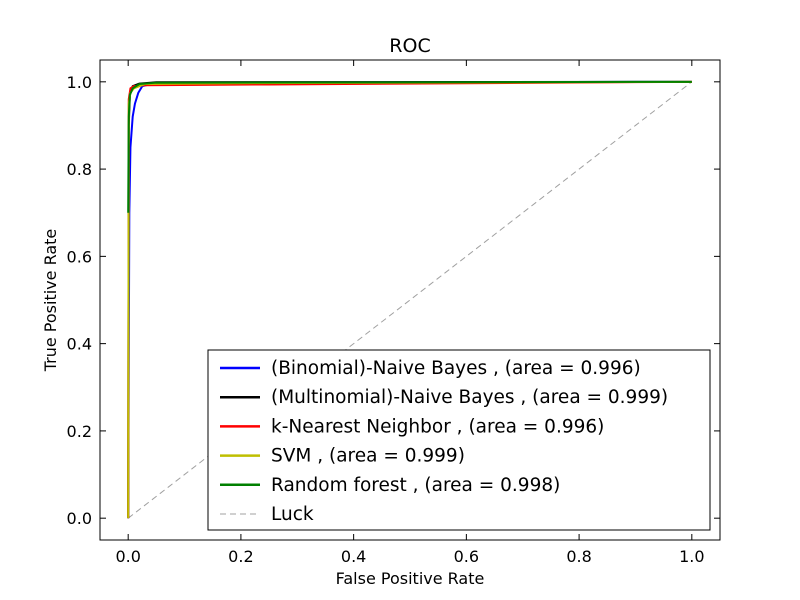 The width and height of the screenshot is (800, 600). I want to click on y-tick-label: 0.2, so click(79, 431).